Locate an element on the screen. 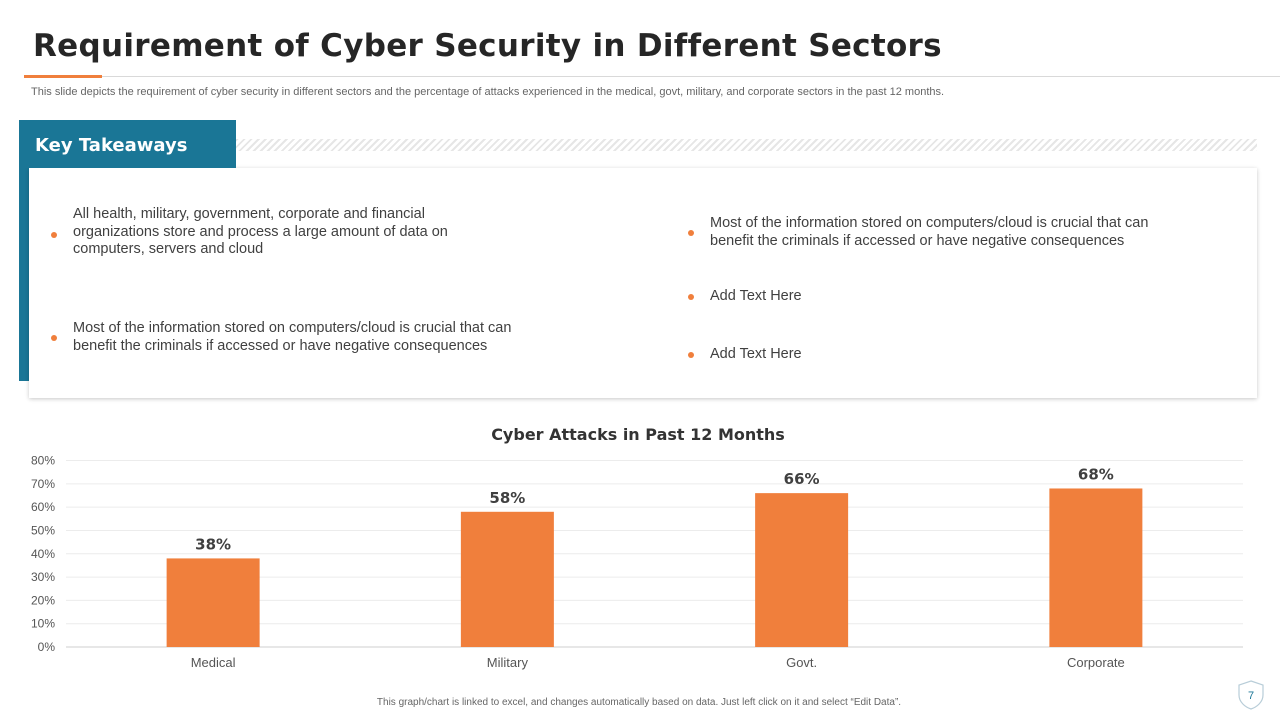 Image resolution: width=1280 pixels, height=720 pixels. data-label: 66% is located at coordinates (802, 479).